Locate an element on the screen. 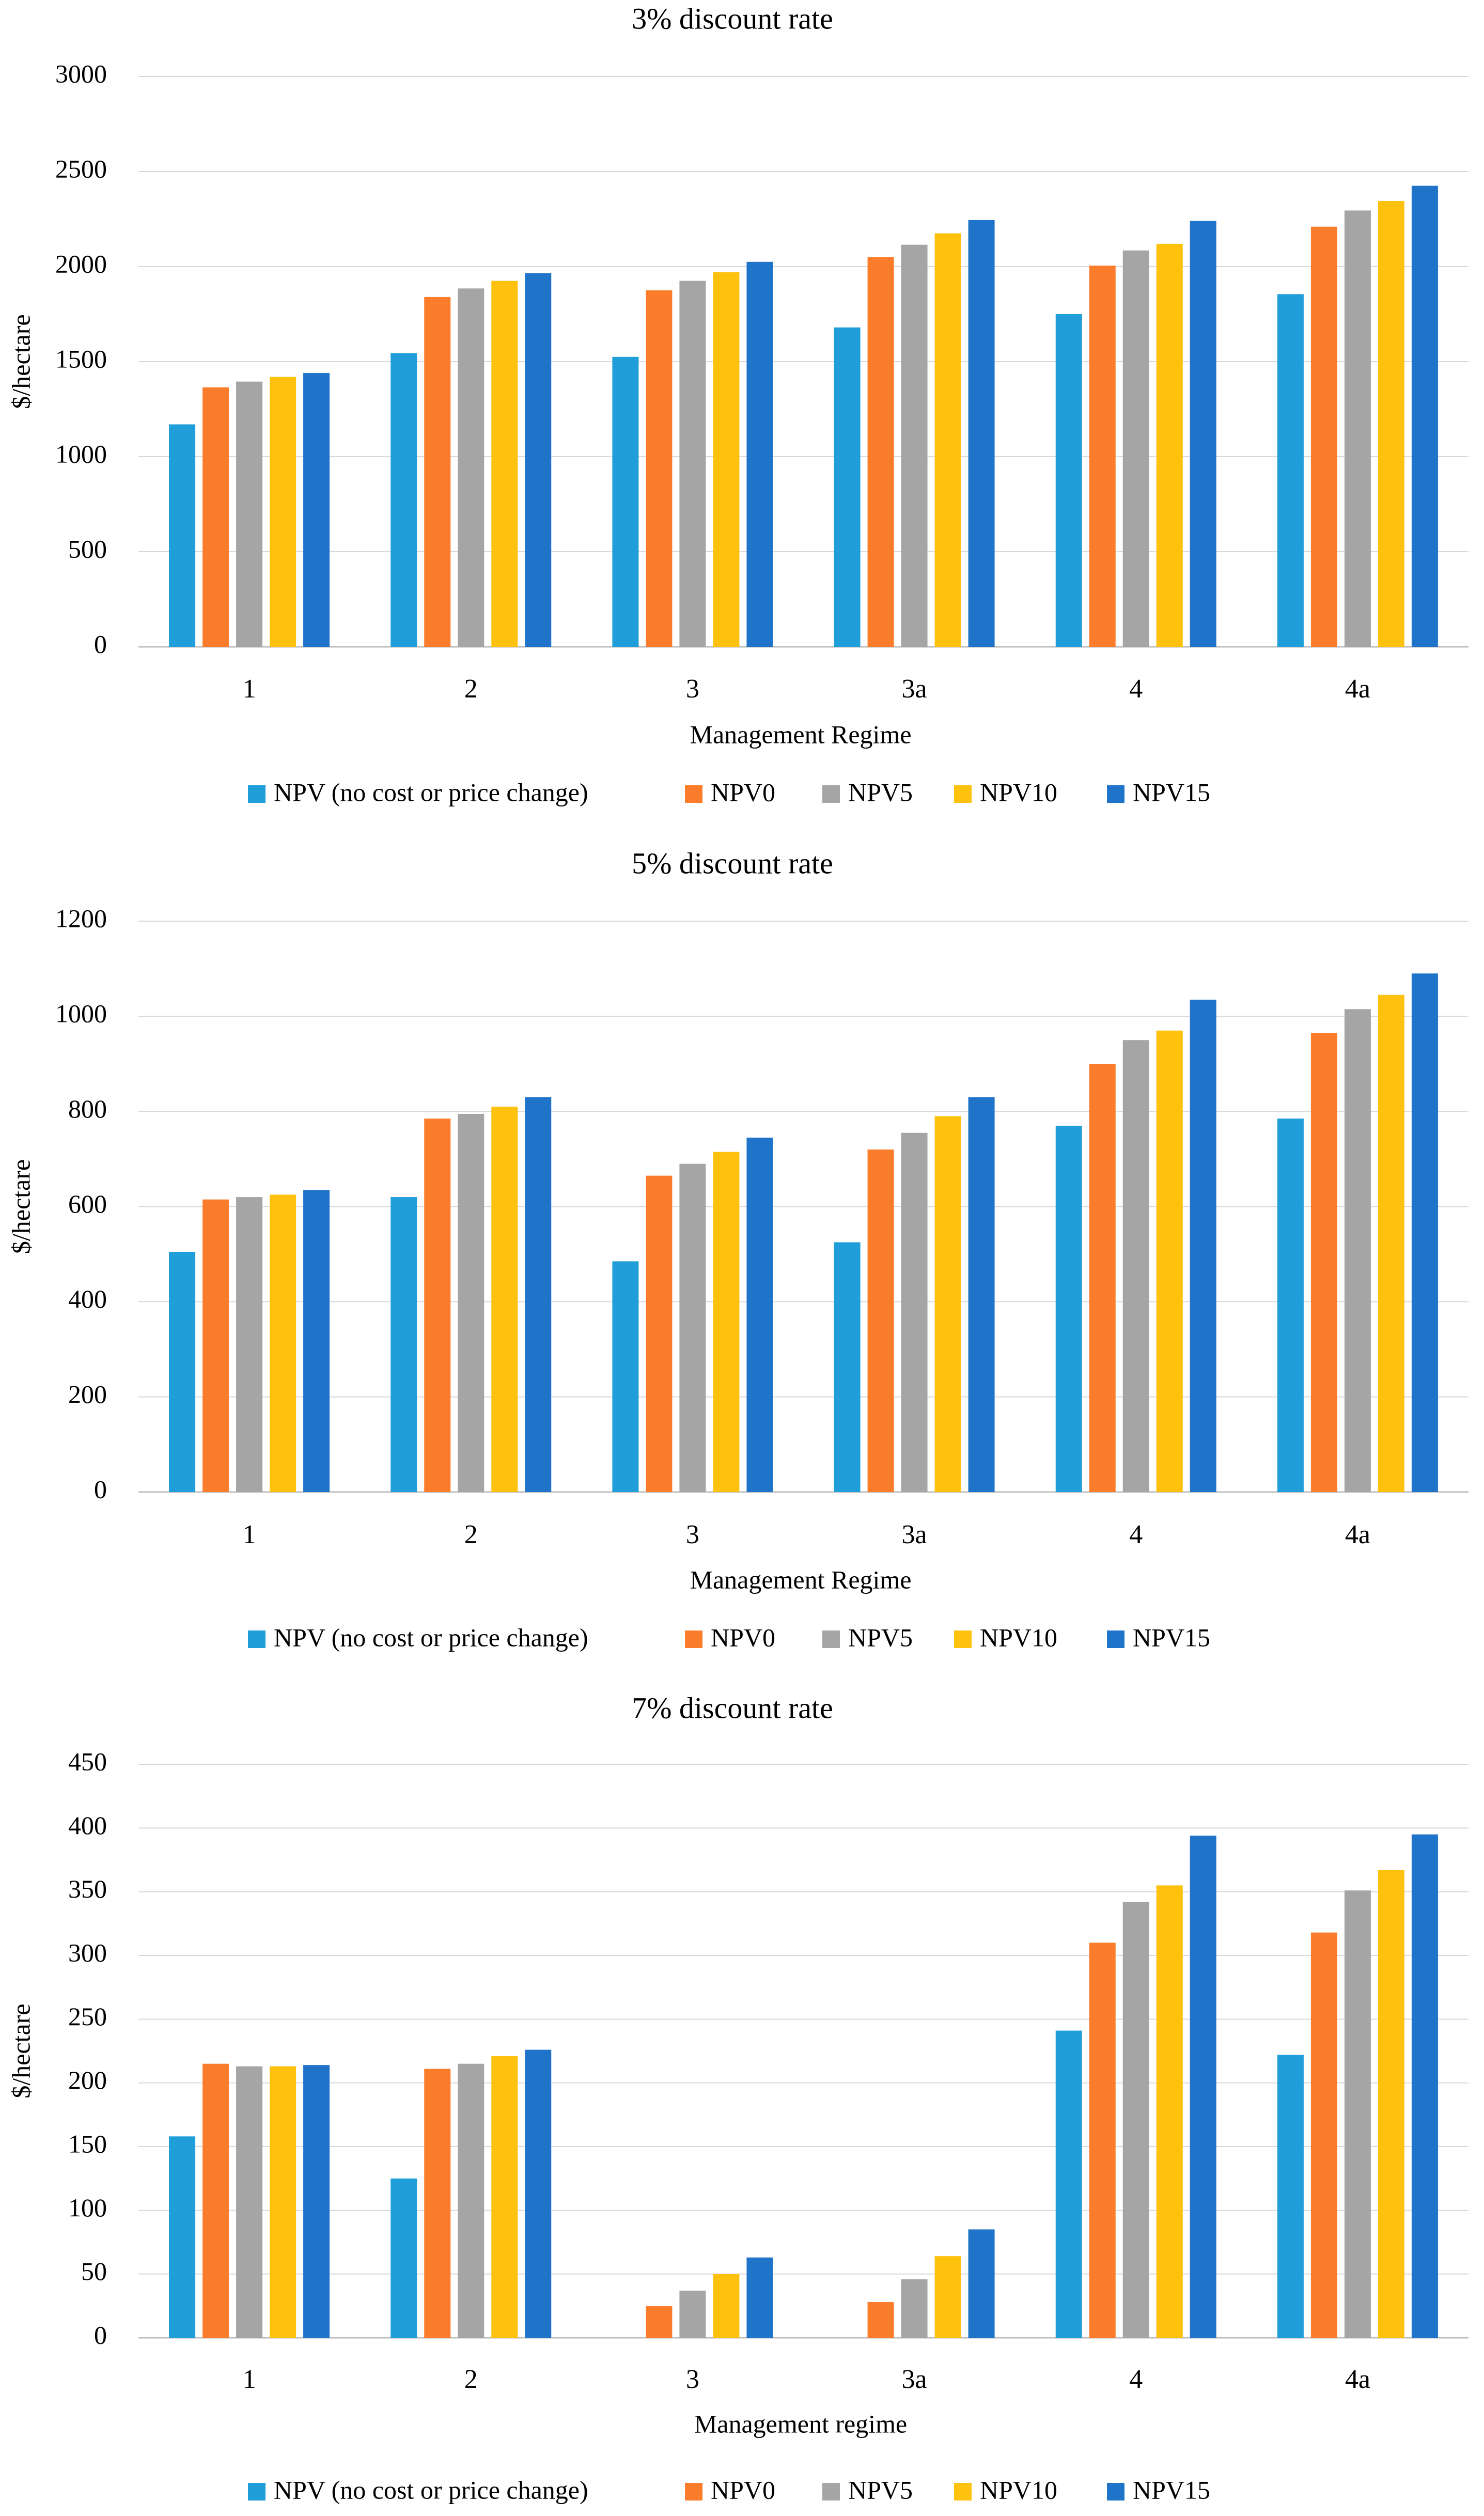  legend-label: NPV15 is located at coordinates (1171, 1637).